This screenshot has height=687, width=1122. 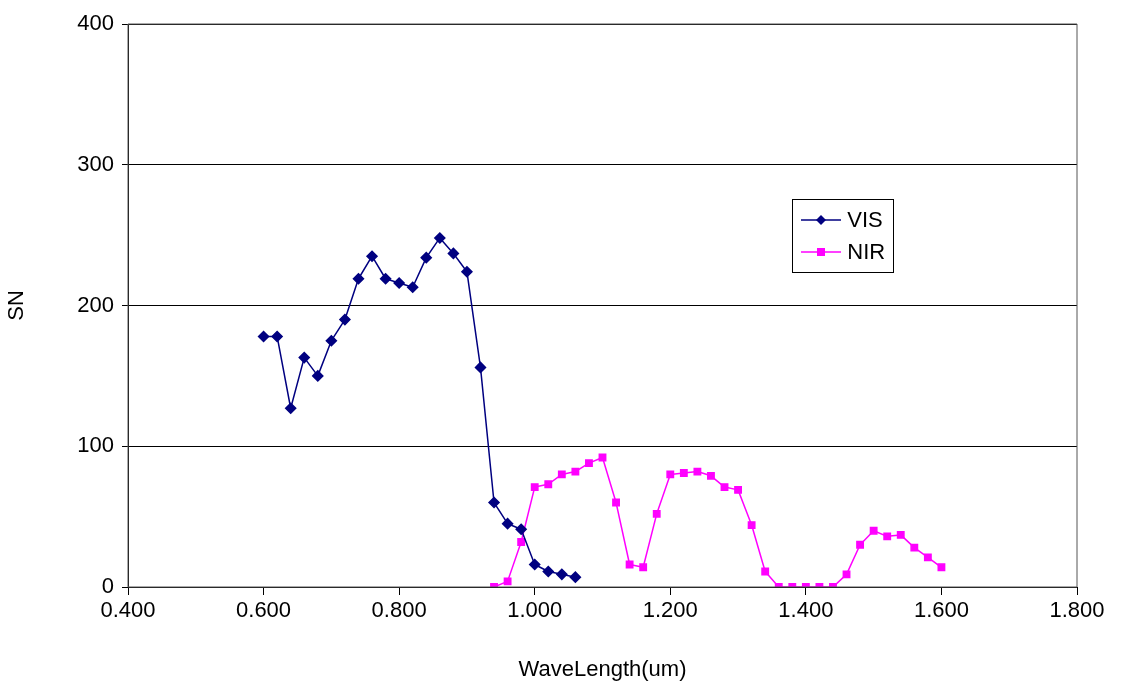 I want to click on x-tick-label: 0.800, so click(x=399, y=610).